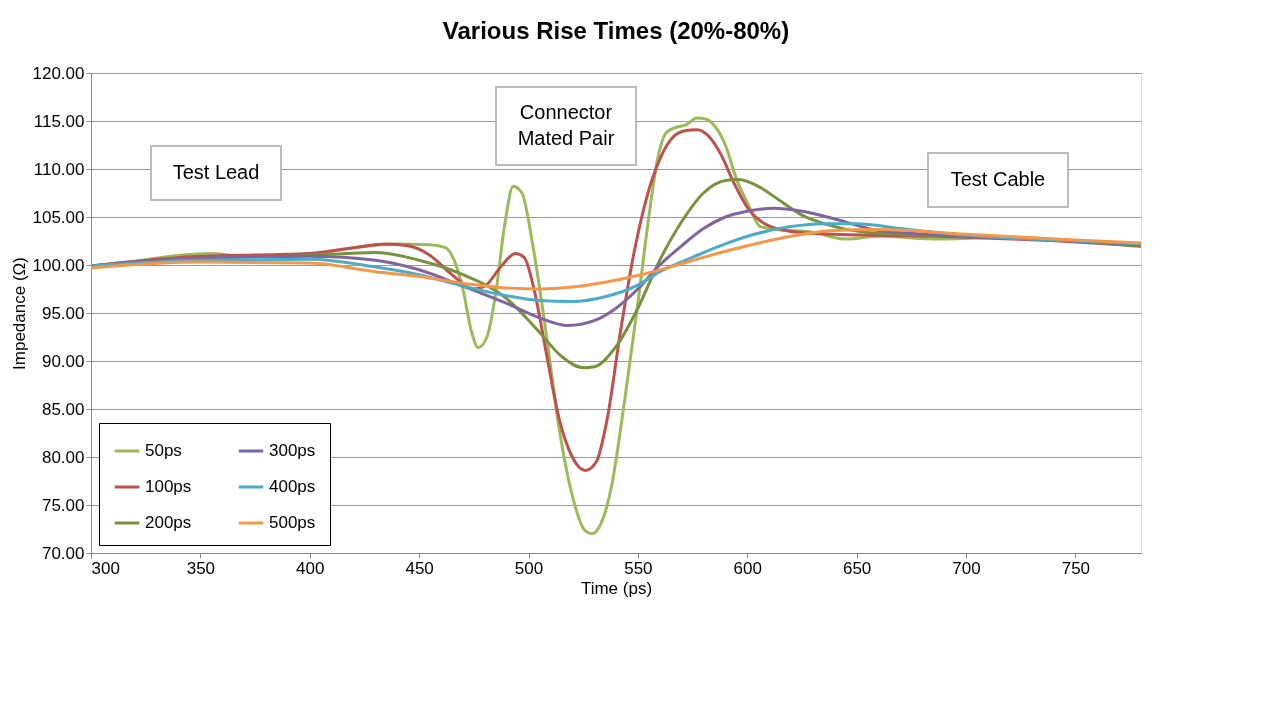  I want to click on legend-label: 400ps, so click(292, 486).